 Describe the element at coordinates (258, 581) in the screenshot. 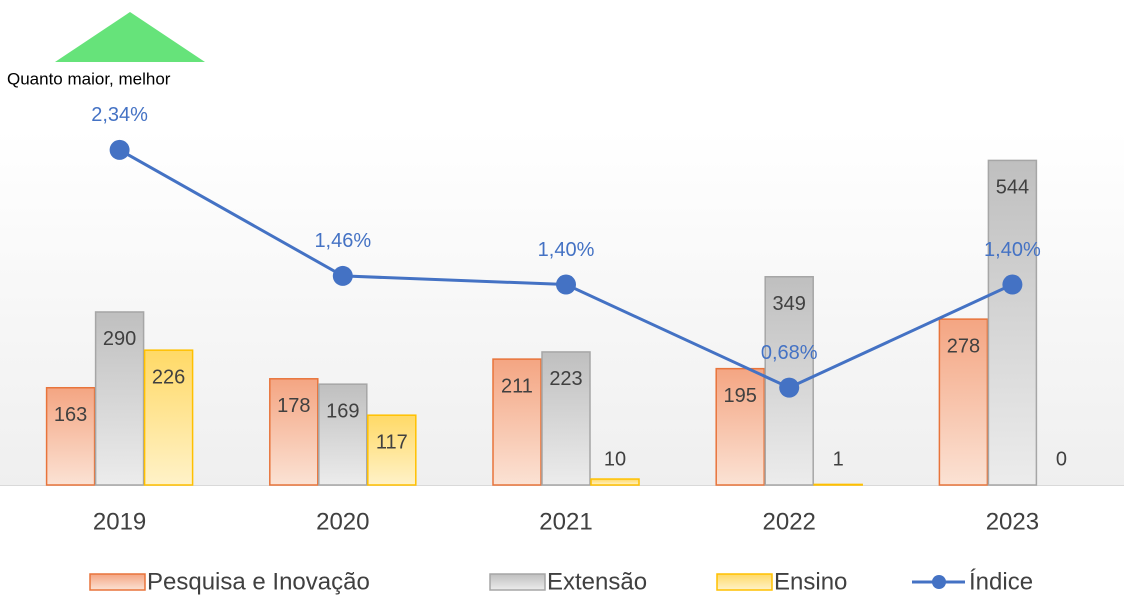

I see `legend-label: Pesquisa e Inovação` at that location.